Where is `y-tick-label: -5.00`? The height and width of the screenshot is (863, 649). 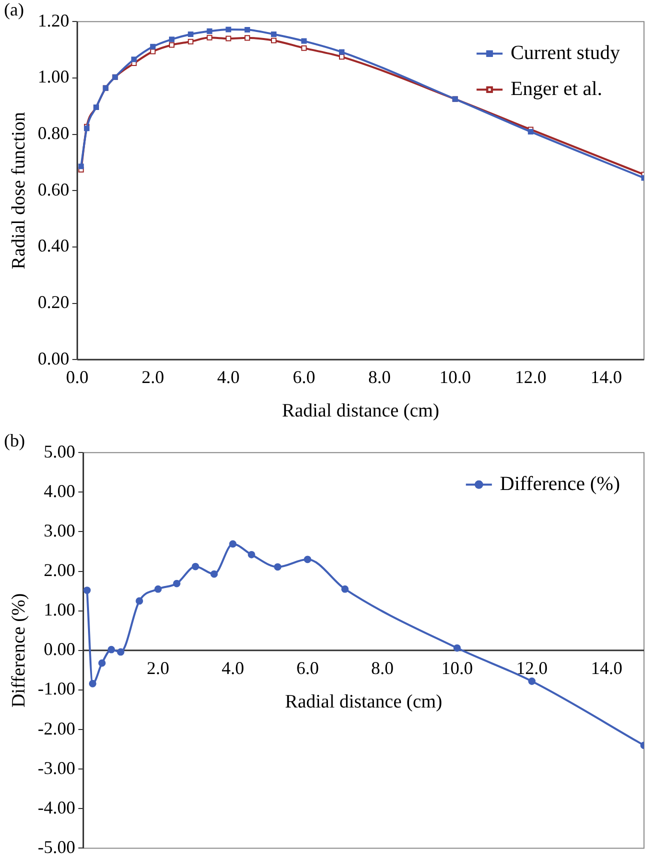
y-tick-label: -5.00 is located at coordinates (57, 846).